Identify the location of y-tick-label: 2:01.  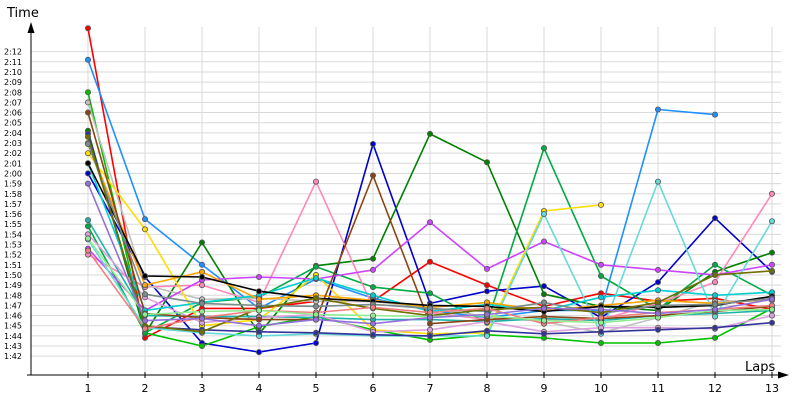
(13, 163).